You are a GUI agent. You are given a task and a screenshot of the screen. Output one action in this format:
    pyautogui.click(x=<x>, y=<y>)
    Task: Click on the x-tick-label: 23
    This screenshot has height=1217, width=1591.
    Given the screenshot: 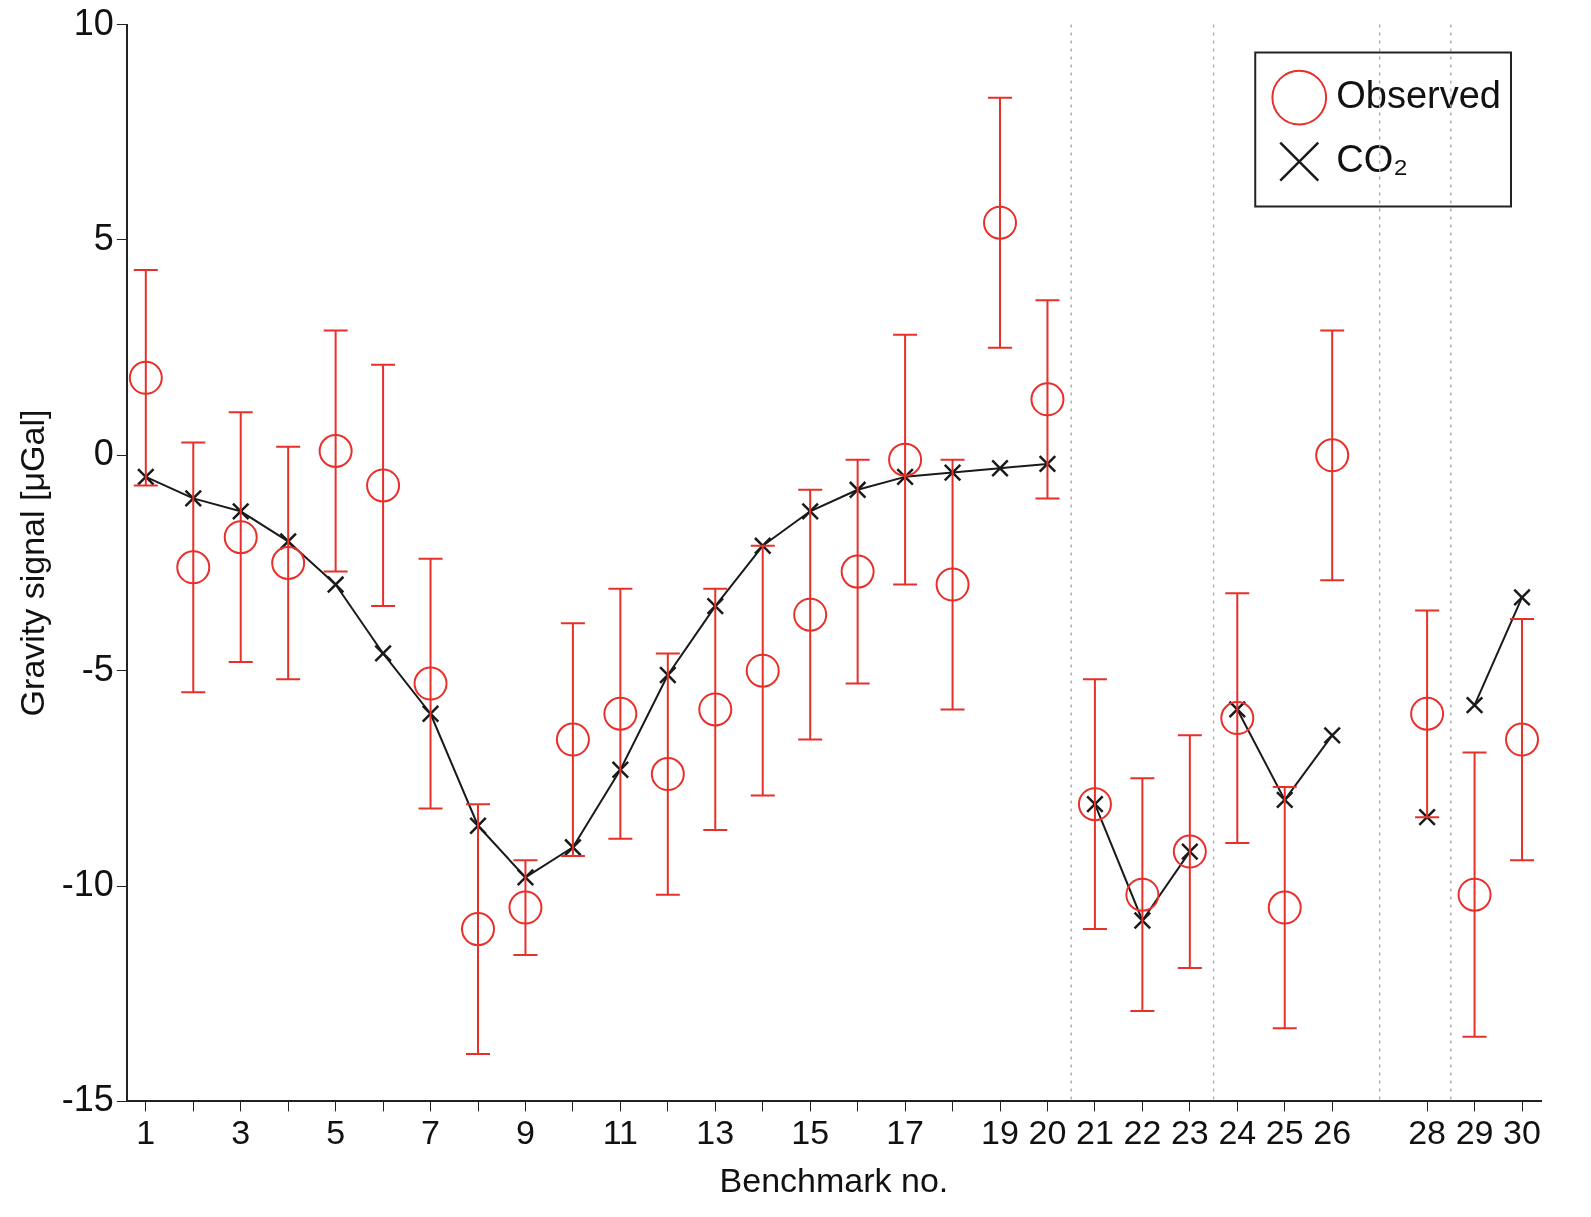 What is the action you would take?
    pyautogui.click(x=1189, y=1132)
    